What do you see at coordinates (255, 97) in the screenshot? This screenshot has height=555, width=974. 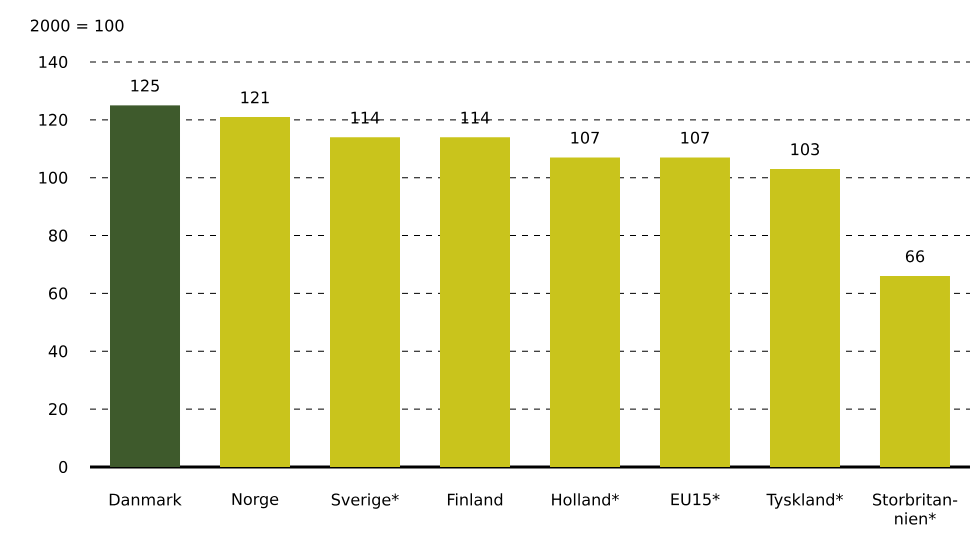 I see `data-label: 121` at bounding box center [255, 97].